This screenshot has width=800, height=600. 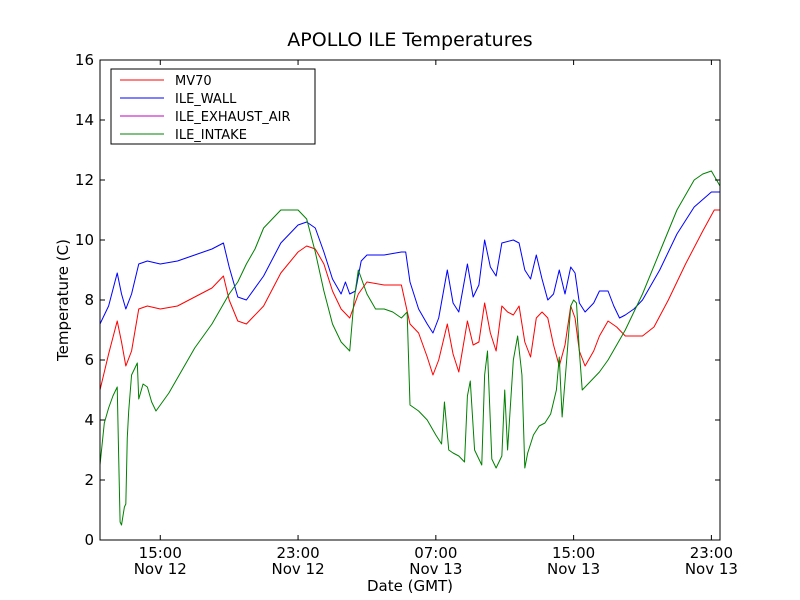 I want to click on y-tick-label: 16, so click(x=84, y=60).